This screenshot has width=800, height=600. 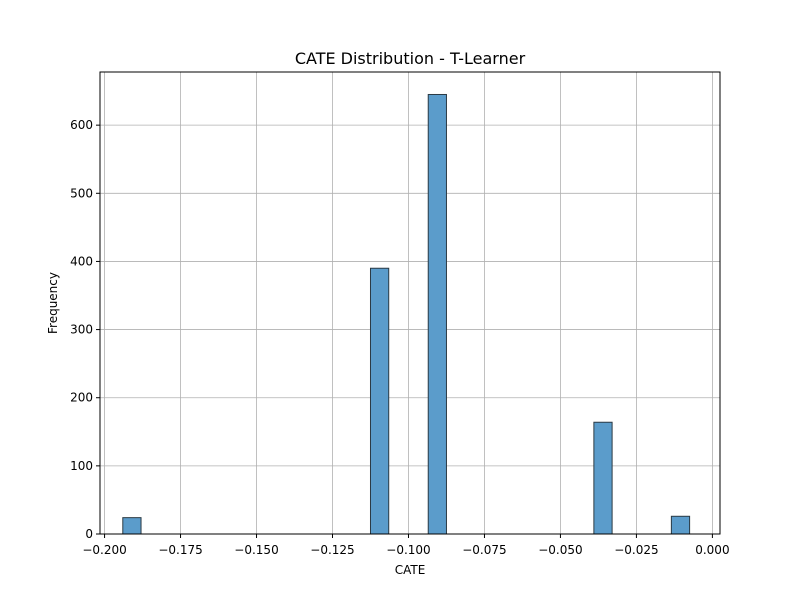 I want to click on y-tick-label: 0, so click(x=89, y=534).